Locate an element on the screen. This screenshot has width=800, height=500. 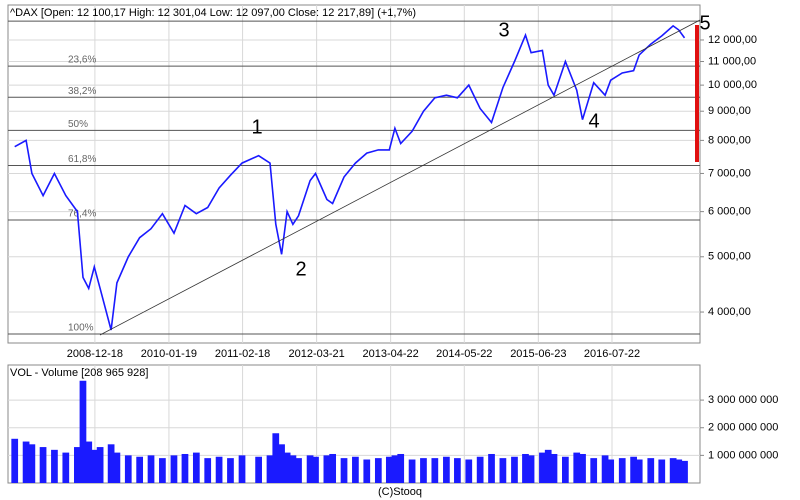
fib-label: 61,8% is located at coordinates (82, 159).